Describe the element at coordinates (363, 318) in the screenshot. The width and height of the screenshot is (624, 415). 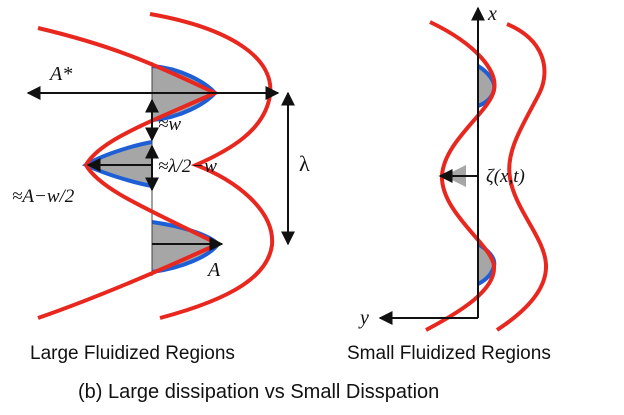
I see `y-axis-label: y` at that location.